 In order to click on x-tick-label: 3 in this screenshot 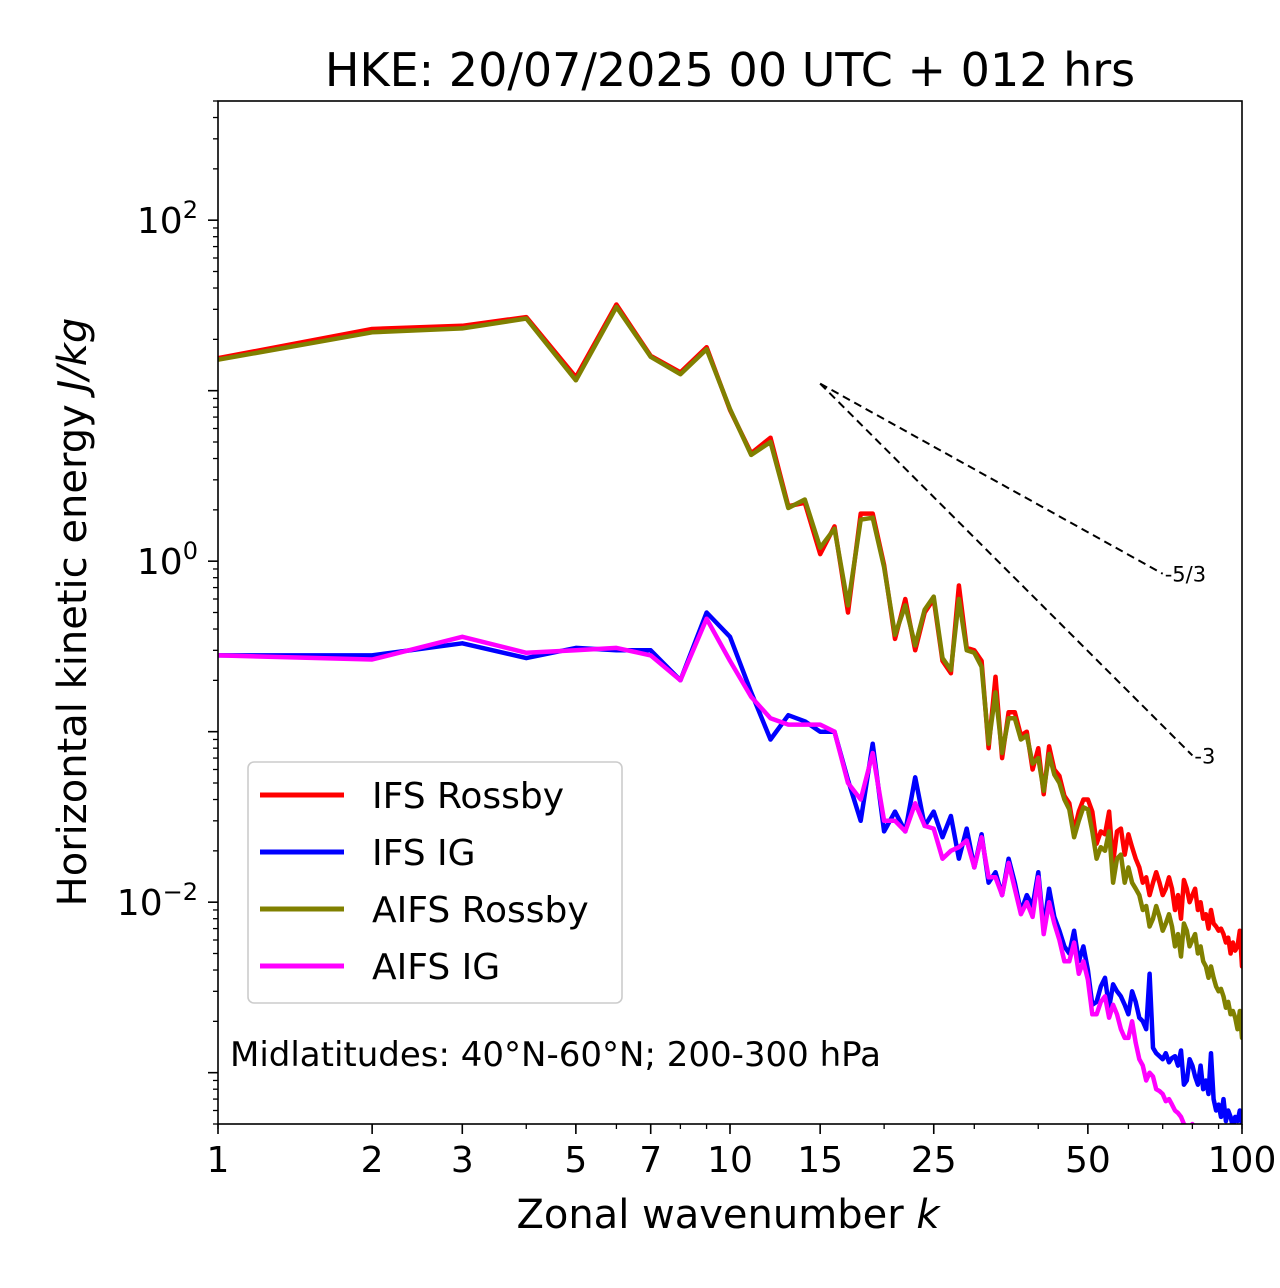, I will do `click(462, 1160)`.